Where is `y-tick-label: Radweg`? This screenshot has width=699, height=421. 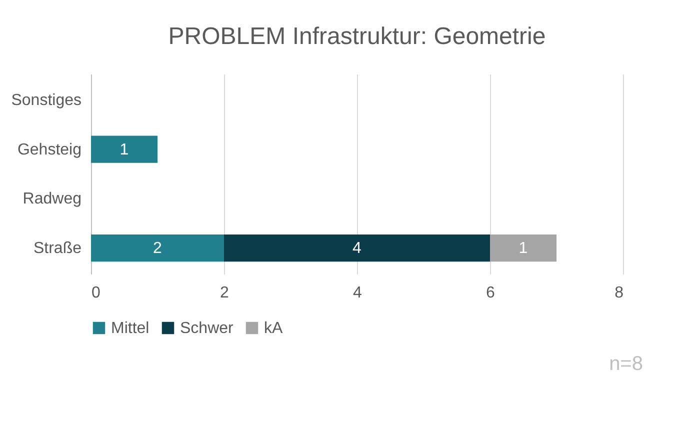
y-tick-label: Radweg is located at coordinates (52, 199).